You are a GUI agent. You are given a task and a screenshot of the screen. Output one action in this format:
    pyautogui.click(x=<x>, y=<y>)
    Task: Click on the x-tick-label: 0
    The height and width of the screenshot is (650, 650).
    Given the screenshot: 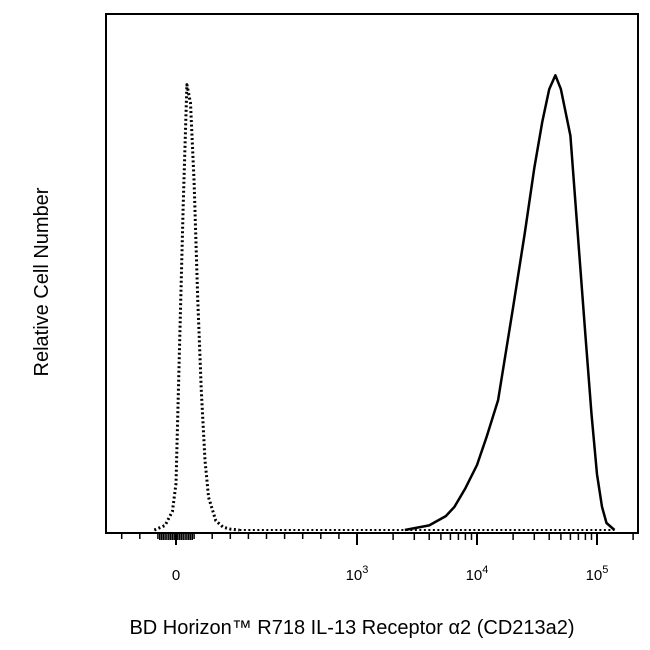 What is the action you would take?
    pyautogui.click(x=176, y=575)
    